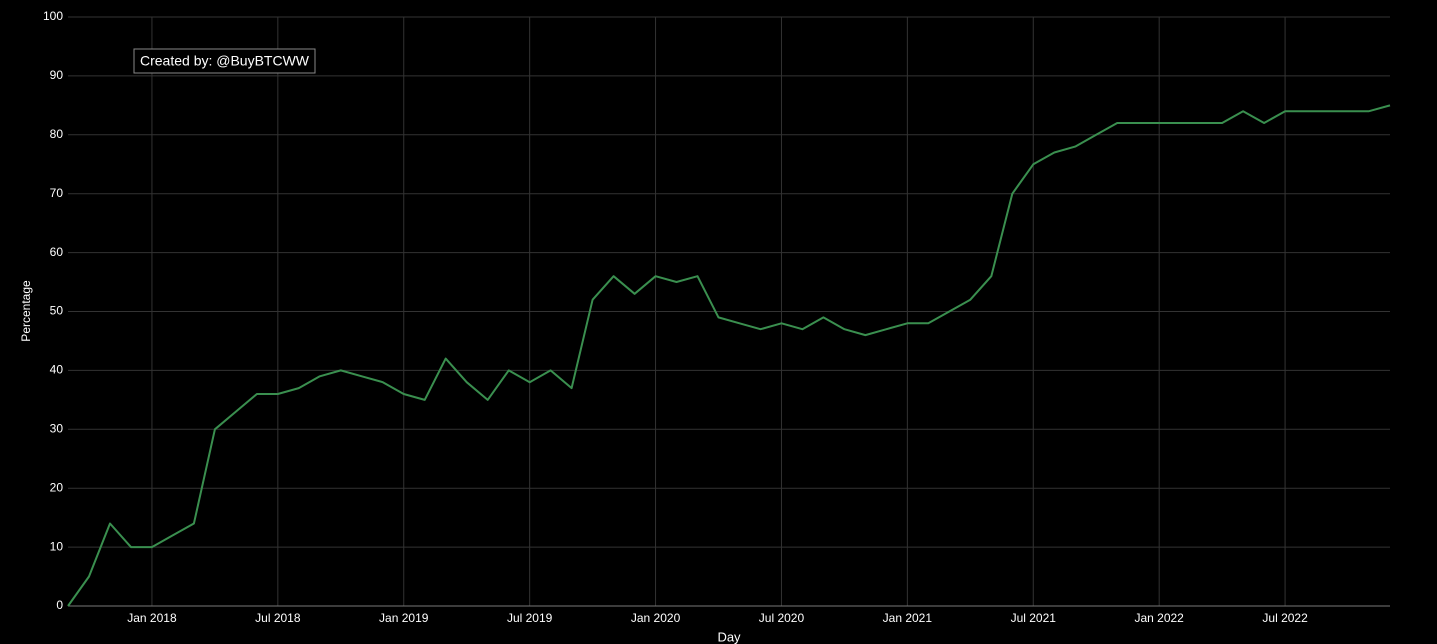 Image resolution: width=1437 pixels, height=644 pixels. I want to click on x-tick-label: Jan 2021, so click(908, 618).